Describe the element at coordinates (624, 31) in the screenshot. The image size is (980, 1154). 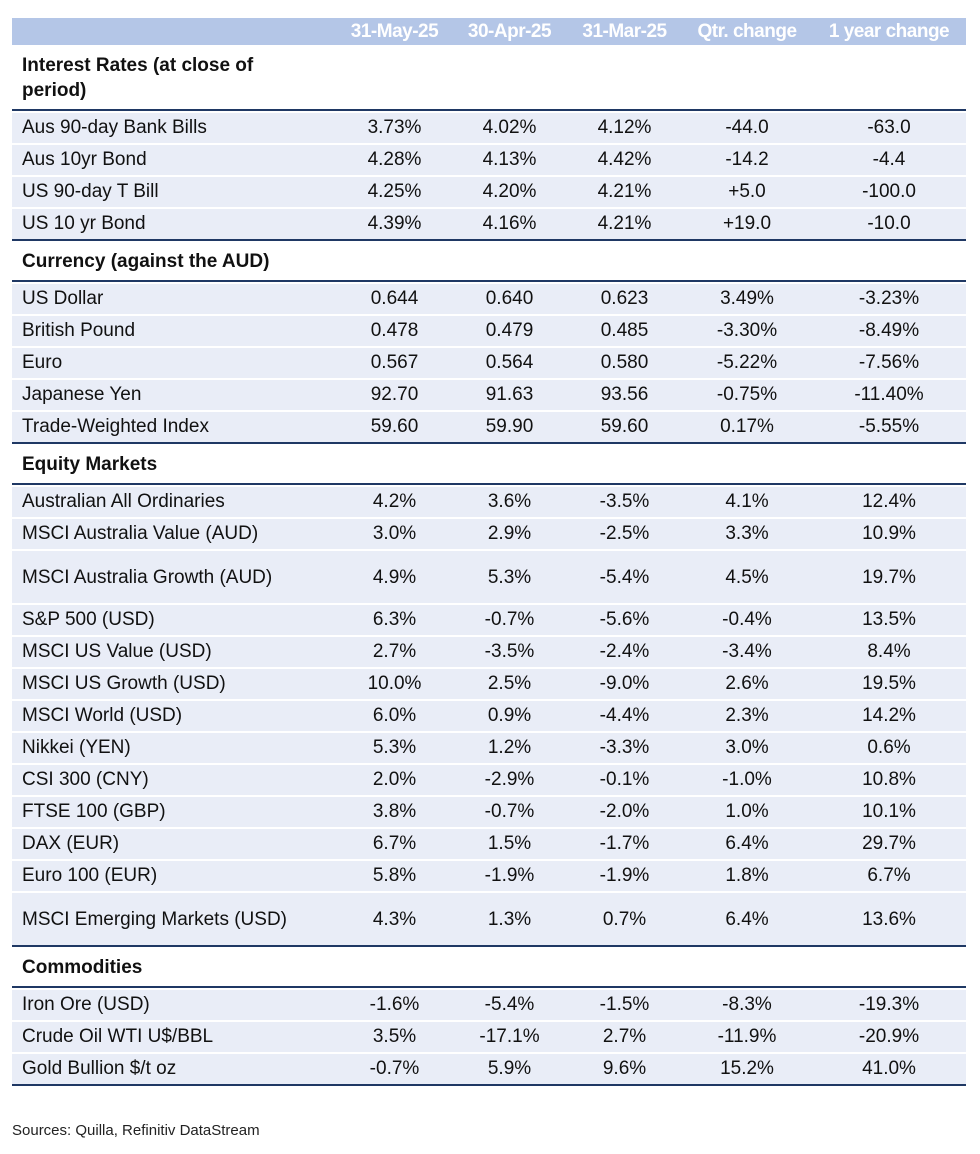
I see `column-header: 31-Mar-25` at that location.